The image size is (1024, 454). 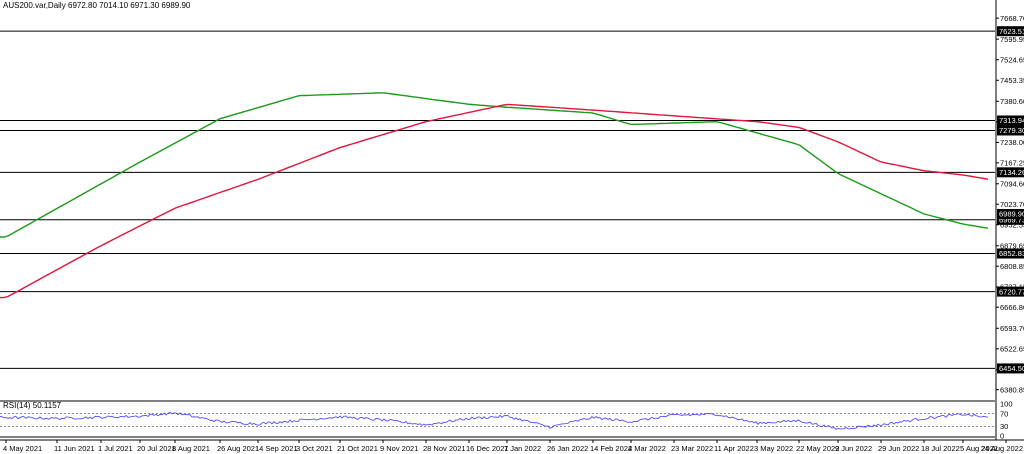 What do you see at coordinates (1012, 80) in the screenshot?
I see `price-tick-label: 7453.35` at bounding box center [1012, 80].